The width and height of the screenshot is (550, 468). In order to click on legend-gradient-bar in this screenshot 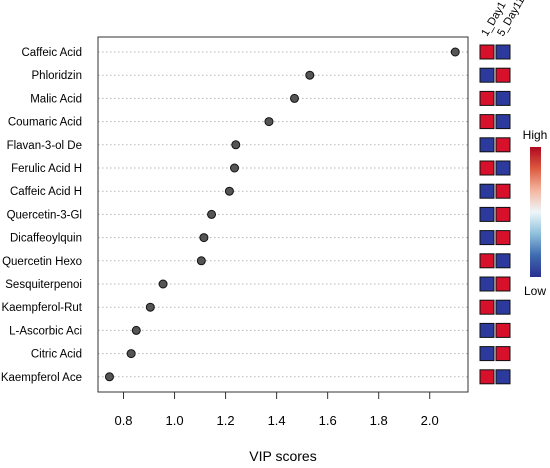, I will do `click(535, 212)`.